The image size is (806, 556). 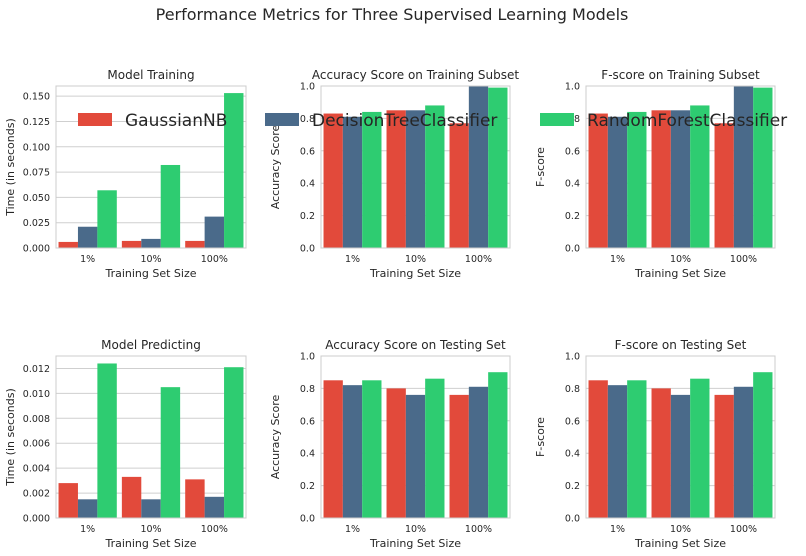 What do you see at coordinates (36, 173) in the screenshot?
I see `y-tick-label: 0.075` at bounding box center [36, 173].